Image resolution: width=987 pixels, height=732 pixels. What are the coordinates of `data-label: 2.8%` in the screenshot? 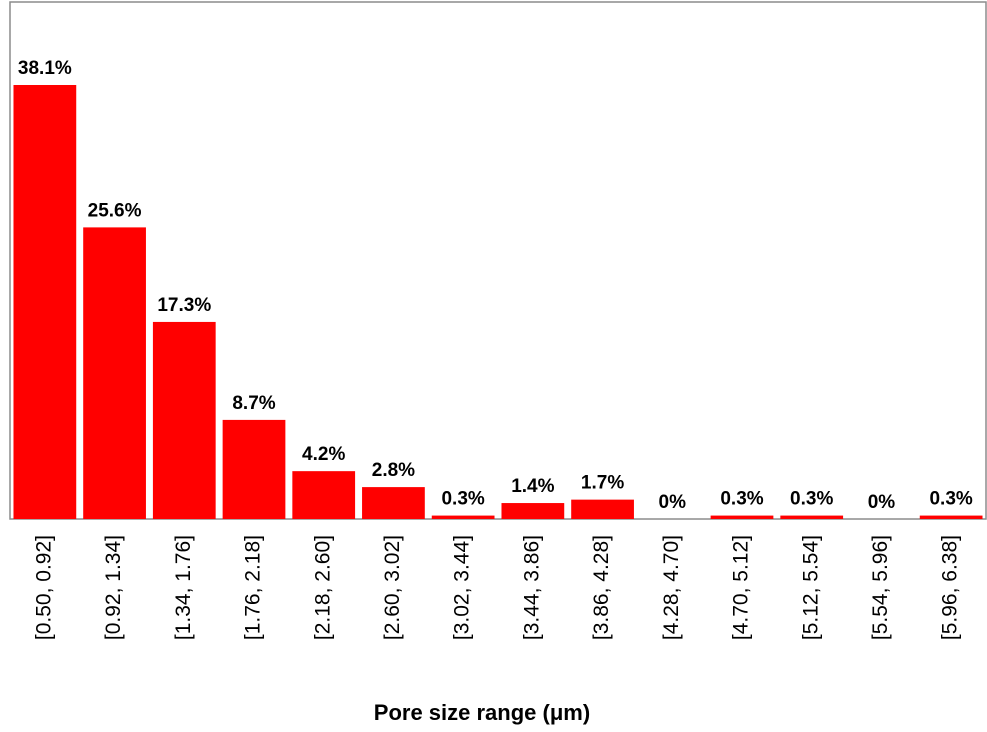 It's located at (393, 470).